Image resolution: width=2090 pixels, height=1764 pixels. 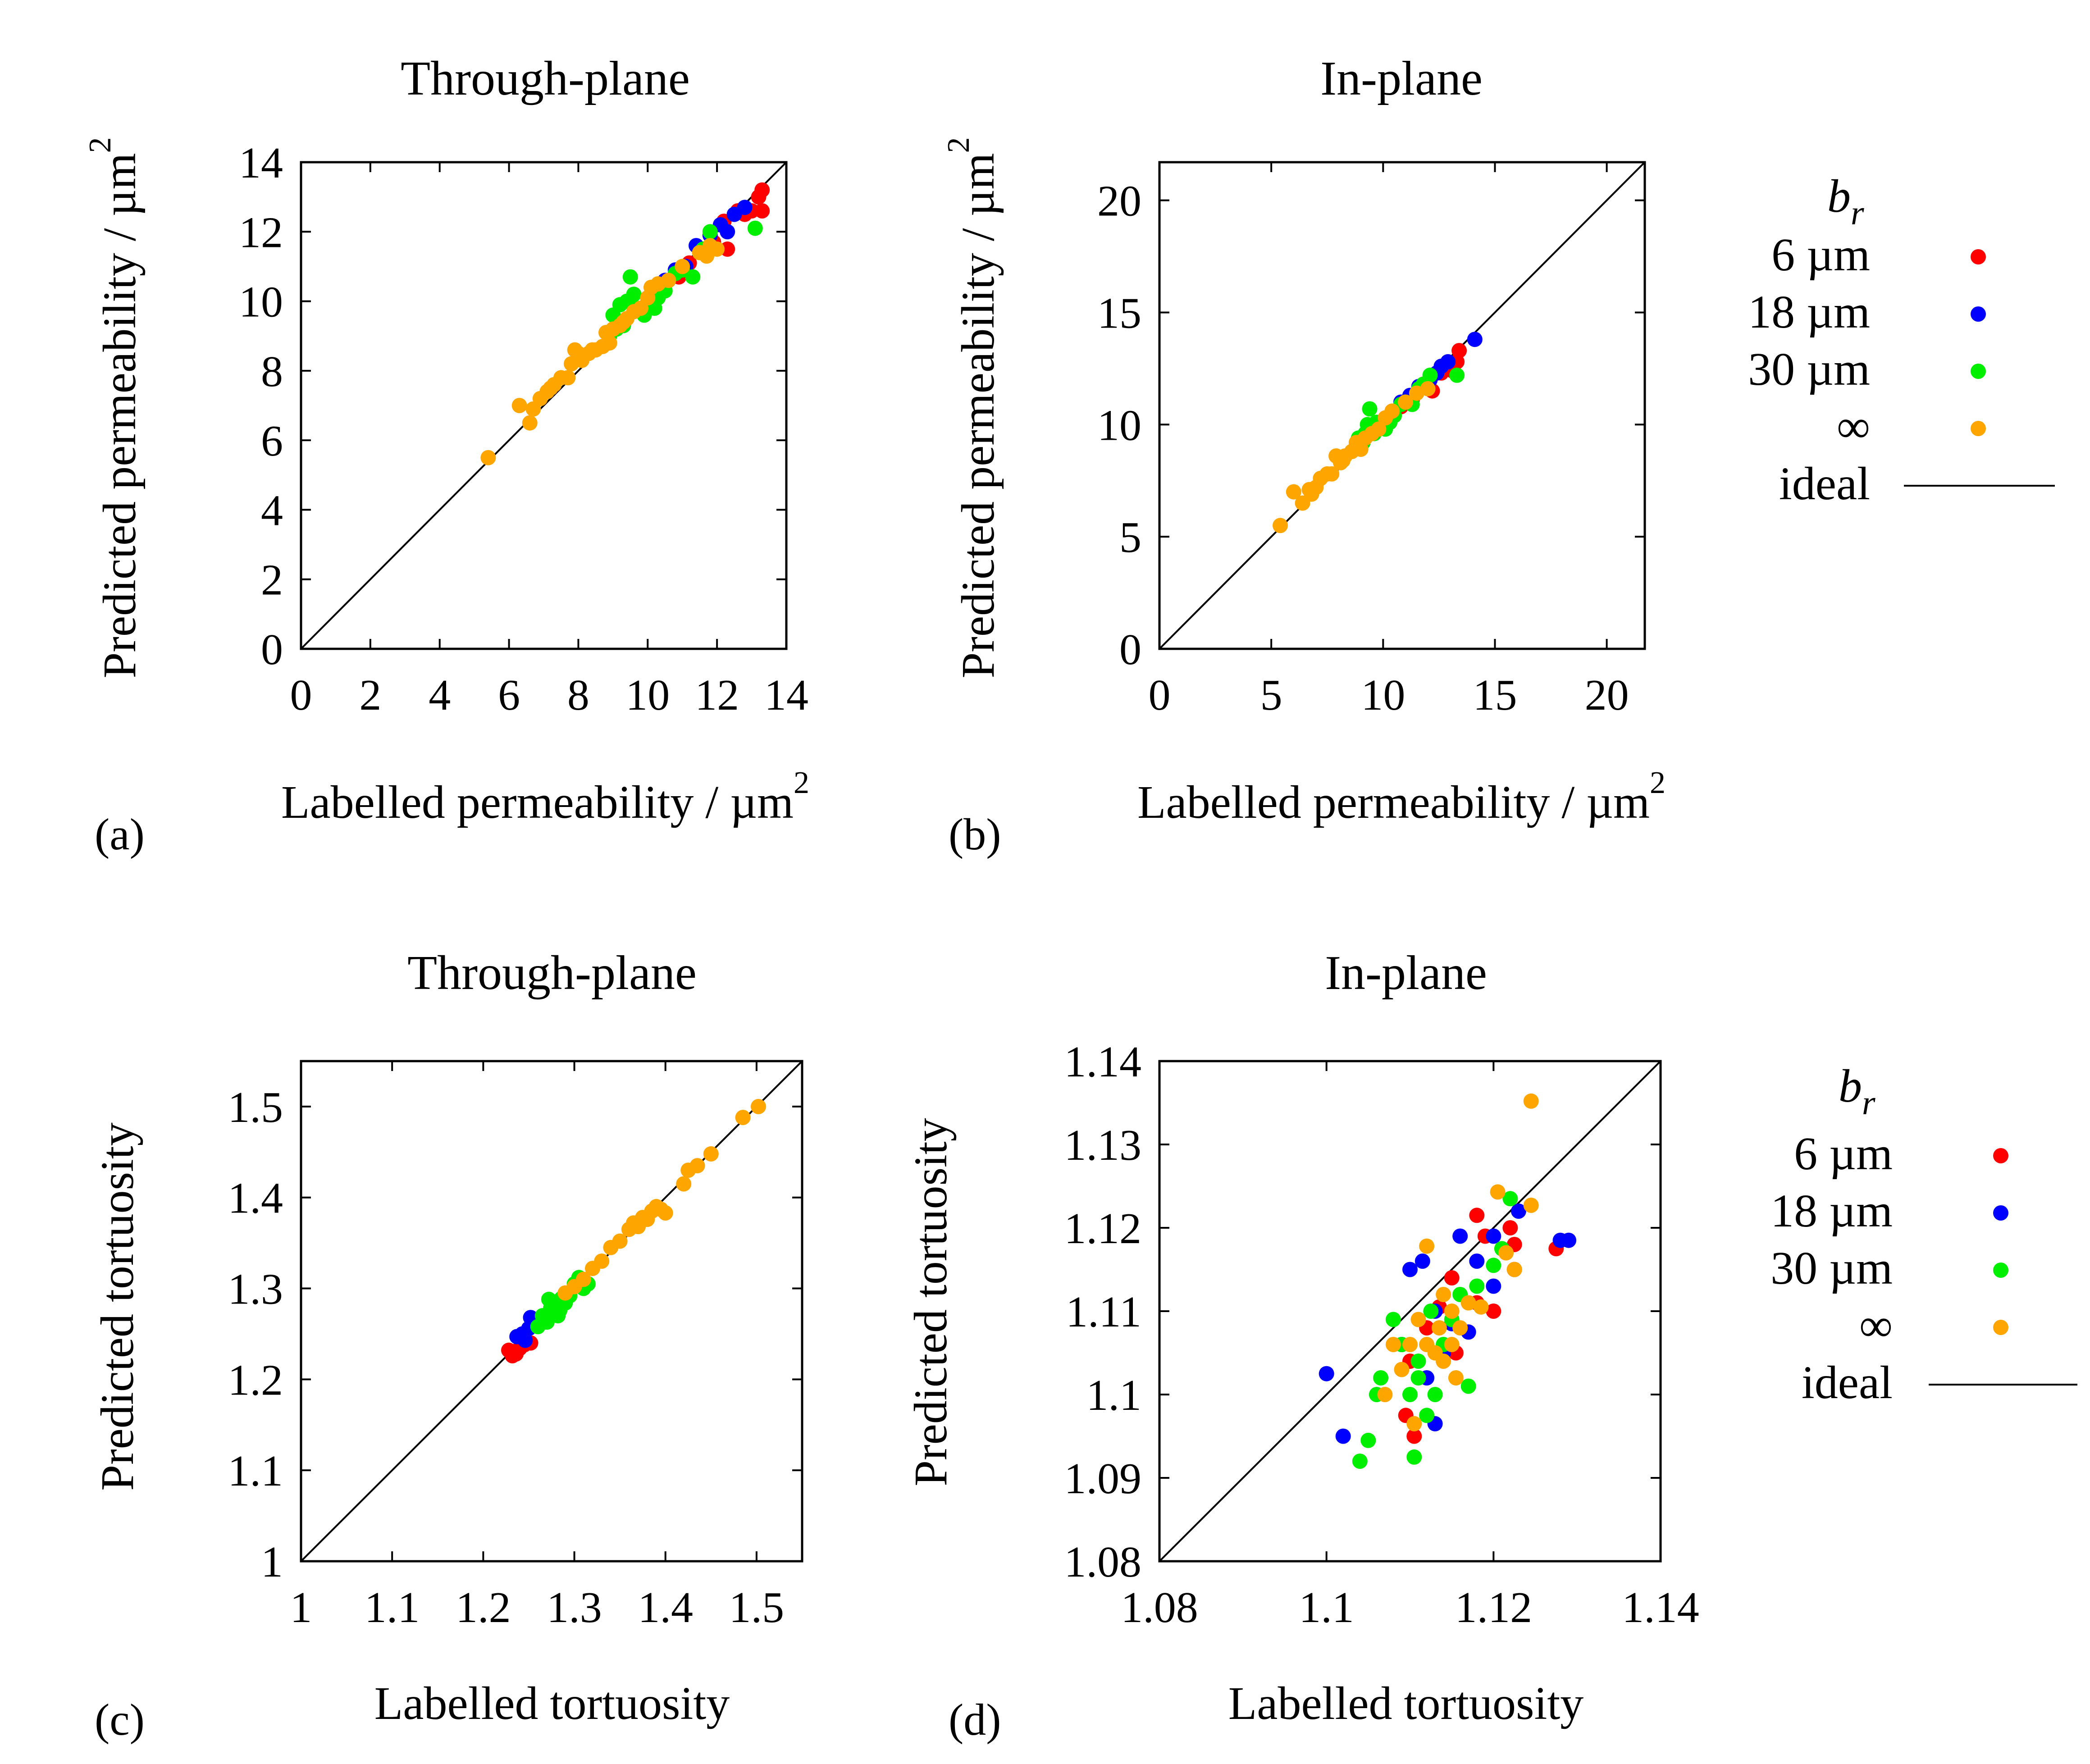 I want to click on panel-d-ideal-line, so click(x=1410, y=1311).